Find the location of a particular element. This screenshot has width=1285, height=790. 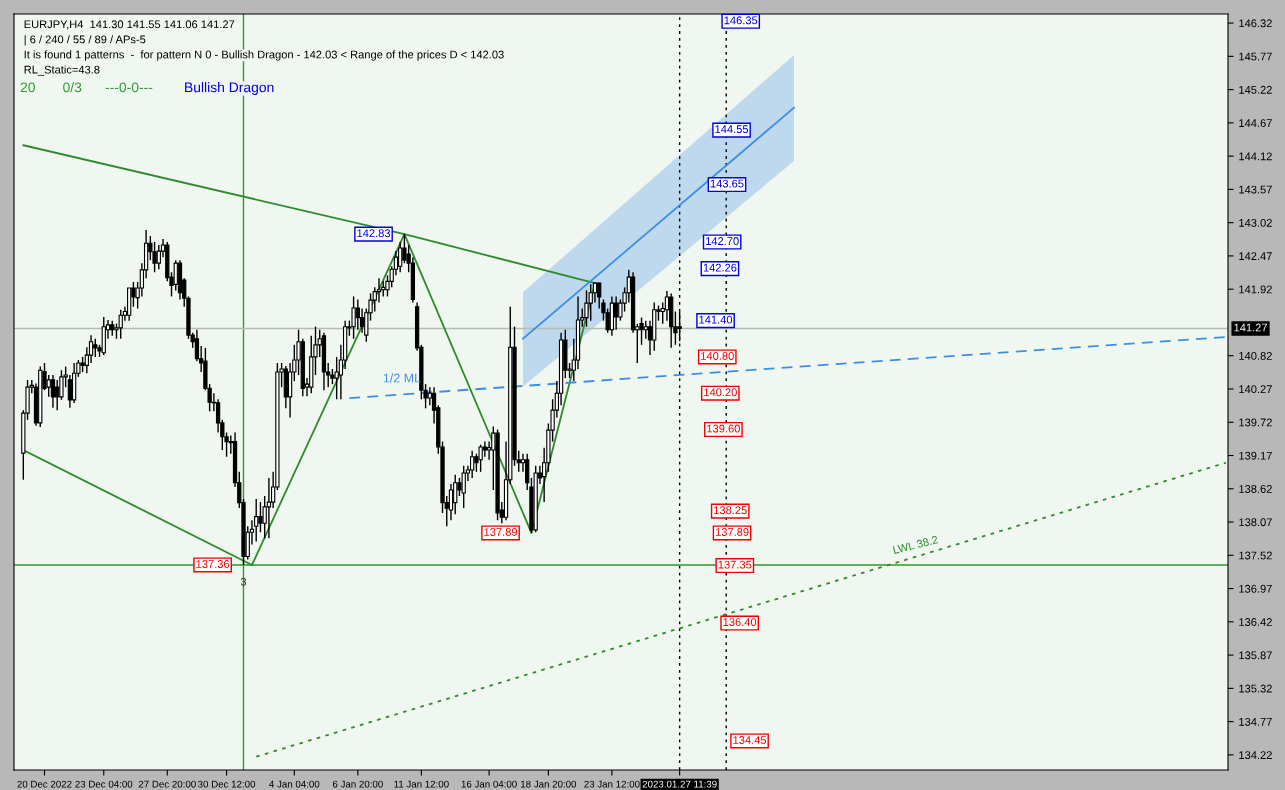

annotation: 140.20 is located at coordinates (720, 392).